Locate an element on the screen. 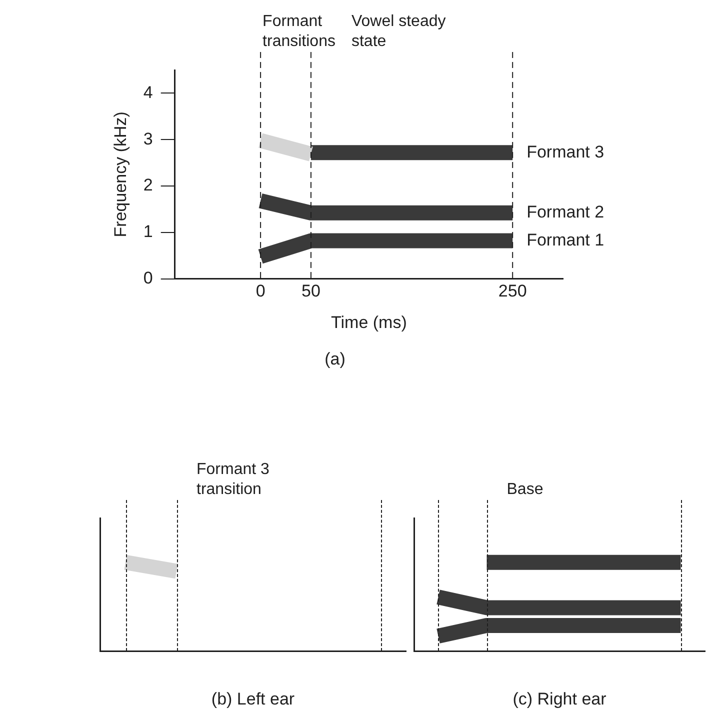 The image size is (721, 719). text: Vowel steady state is located at coordinates (398, 31).